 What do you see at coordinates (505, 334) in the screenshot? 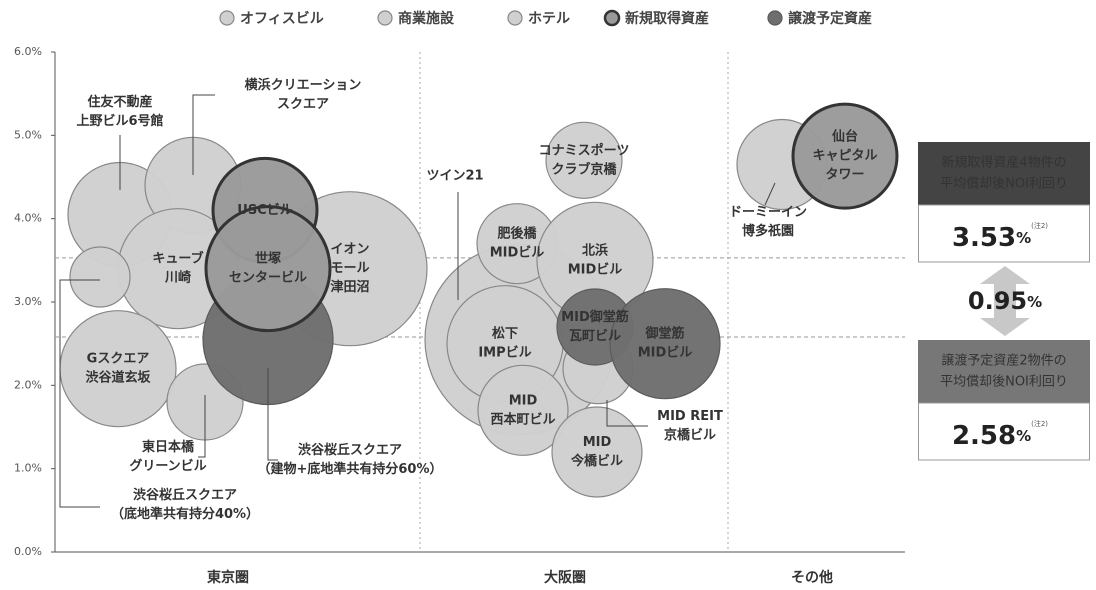
I see `bubble-label: 松下` at bounding box center [505, 334].